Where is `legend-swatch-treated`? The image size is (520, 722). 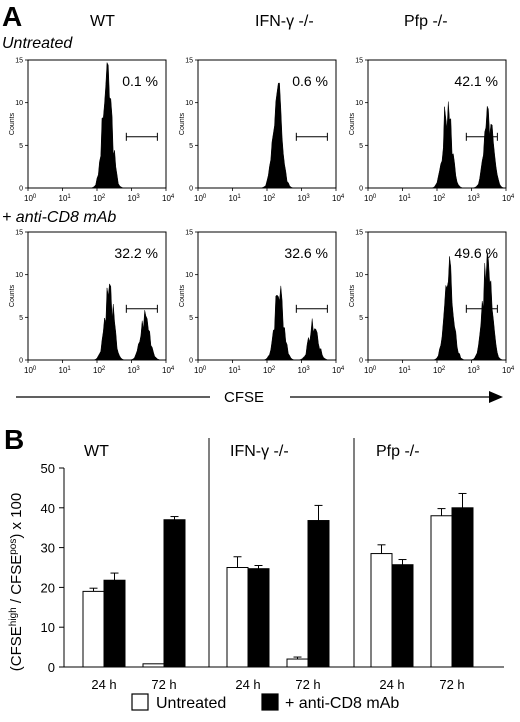 legend-swatch-treated is located at coordinates (270, 702).